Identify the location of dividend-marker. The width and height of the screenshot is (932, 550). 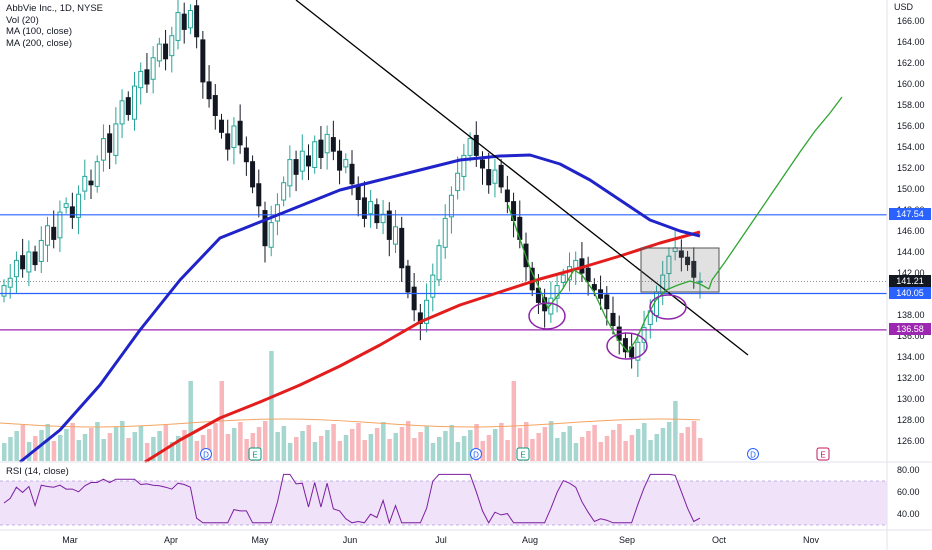
(206, 454).